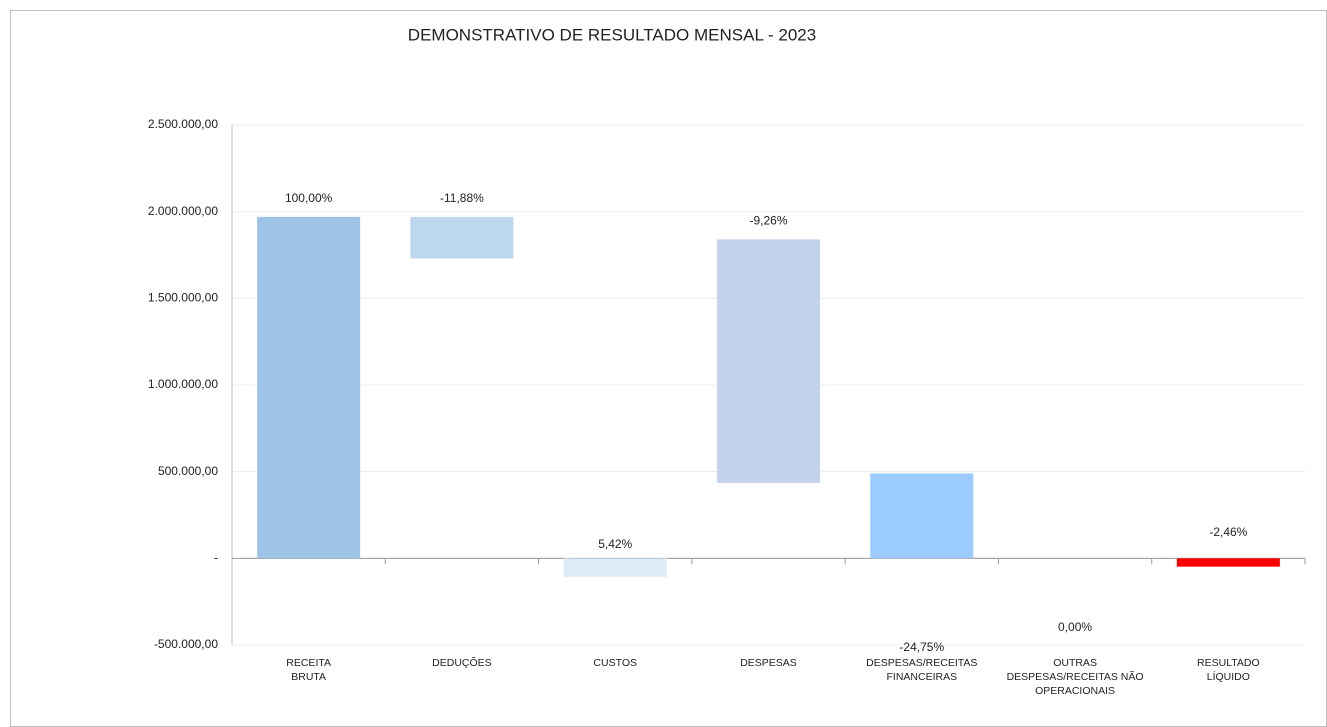 The width and height of the screenshot is (1327, 727). Describe the element at coordinates (308, 670) in the screenshot. I see `x-tick-label: RECEITA BRUTA` at that location.